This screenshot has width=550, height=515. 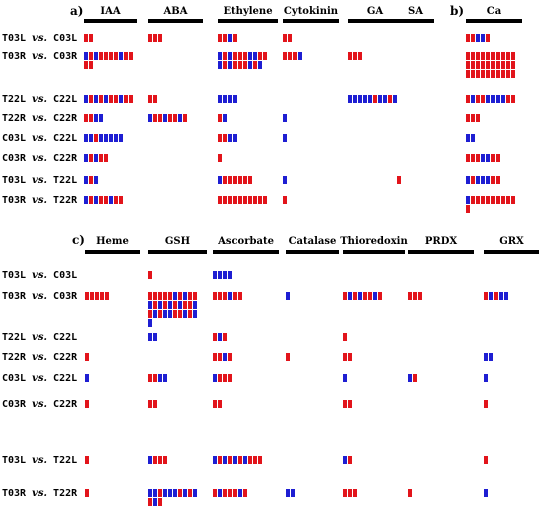 What do you see at coordinates (40, 158) in the screenshot?
I see `comparison-label: C03R vs. C22R` at bounding box center [40, 158].